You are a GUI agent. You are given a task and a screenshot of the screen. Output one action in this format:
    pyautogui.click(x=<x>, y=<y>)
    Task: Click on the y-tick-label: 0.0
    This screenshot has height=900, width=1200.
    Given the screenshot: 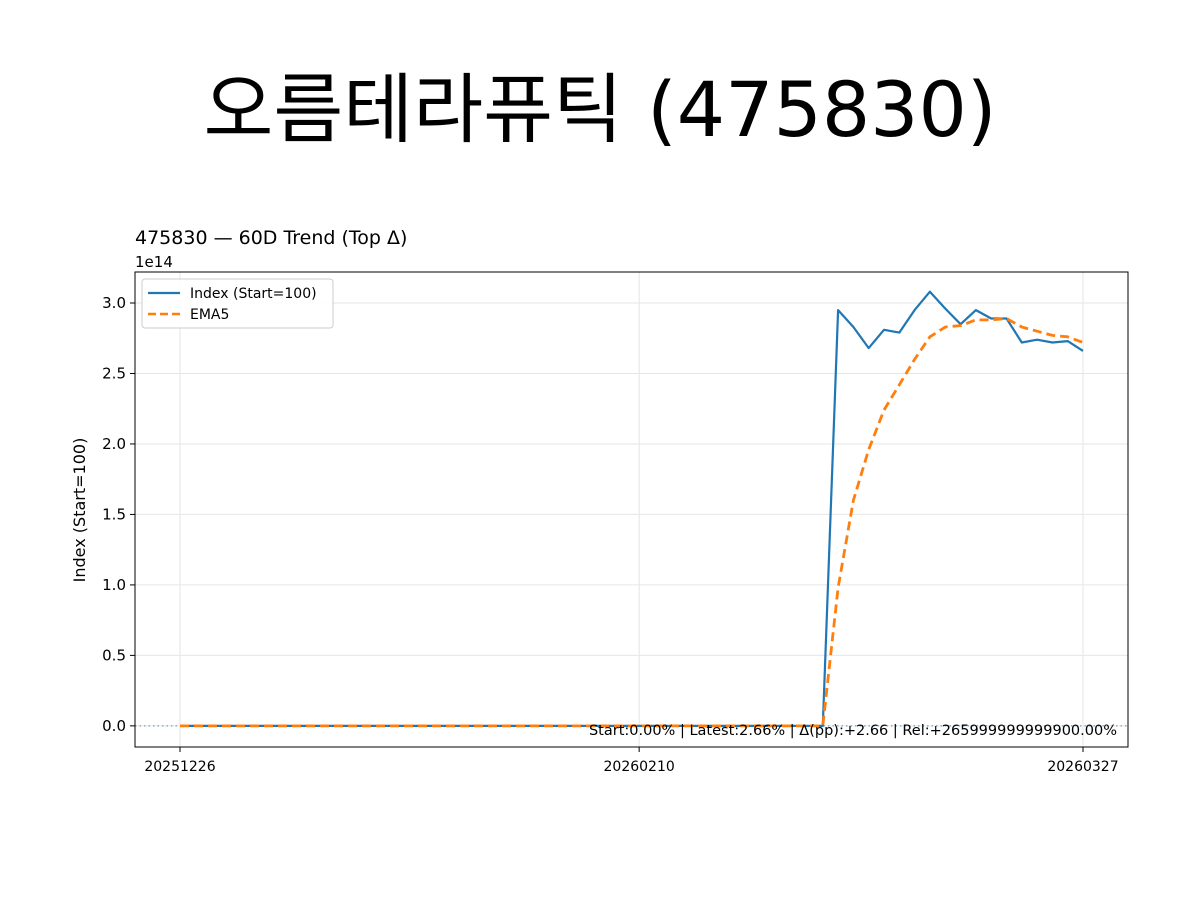 What is the action you would take?
    pyautogui.click(x=114, y=726)
    